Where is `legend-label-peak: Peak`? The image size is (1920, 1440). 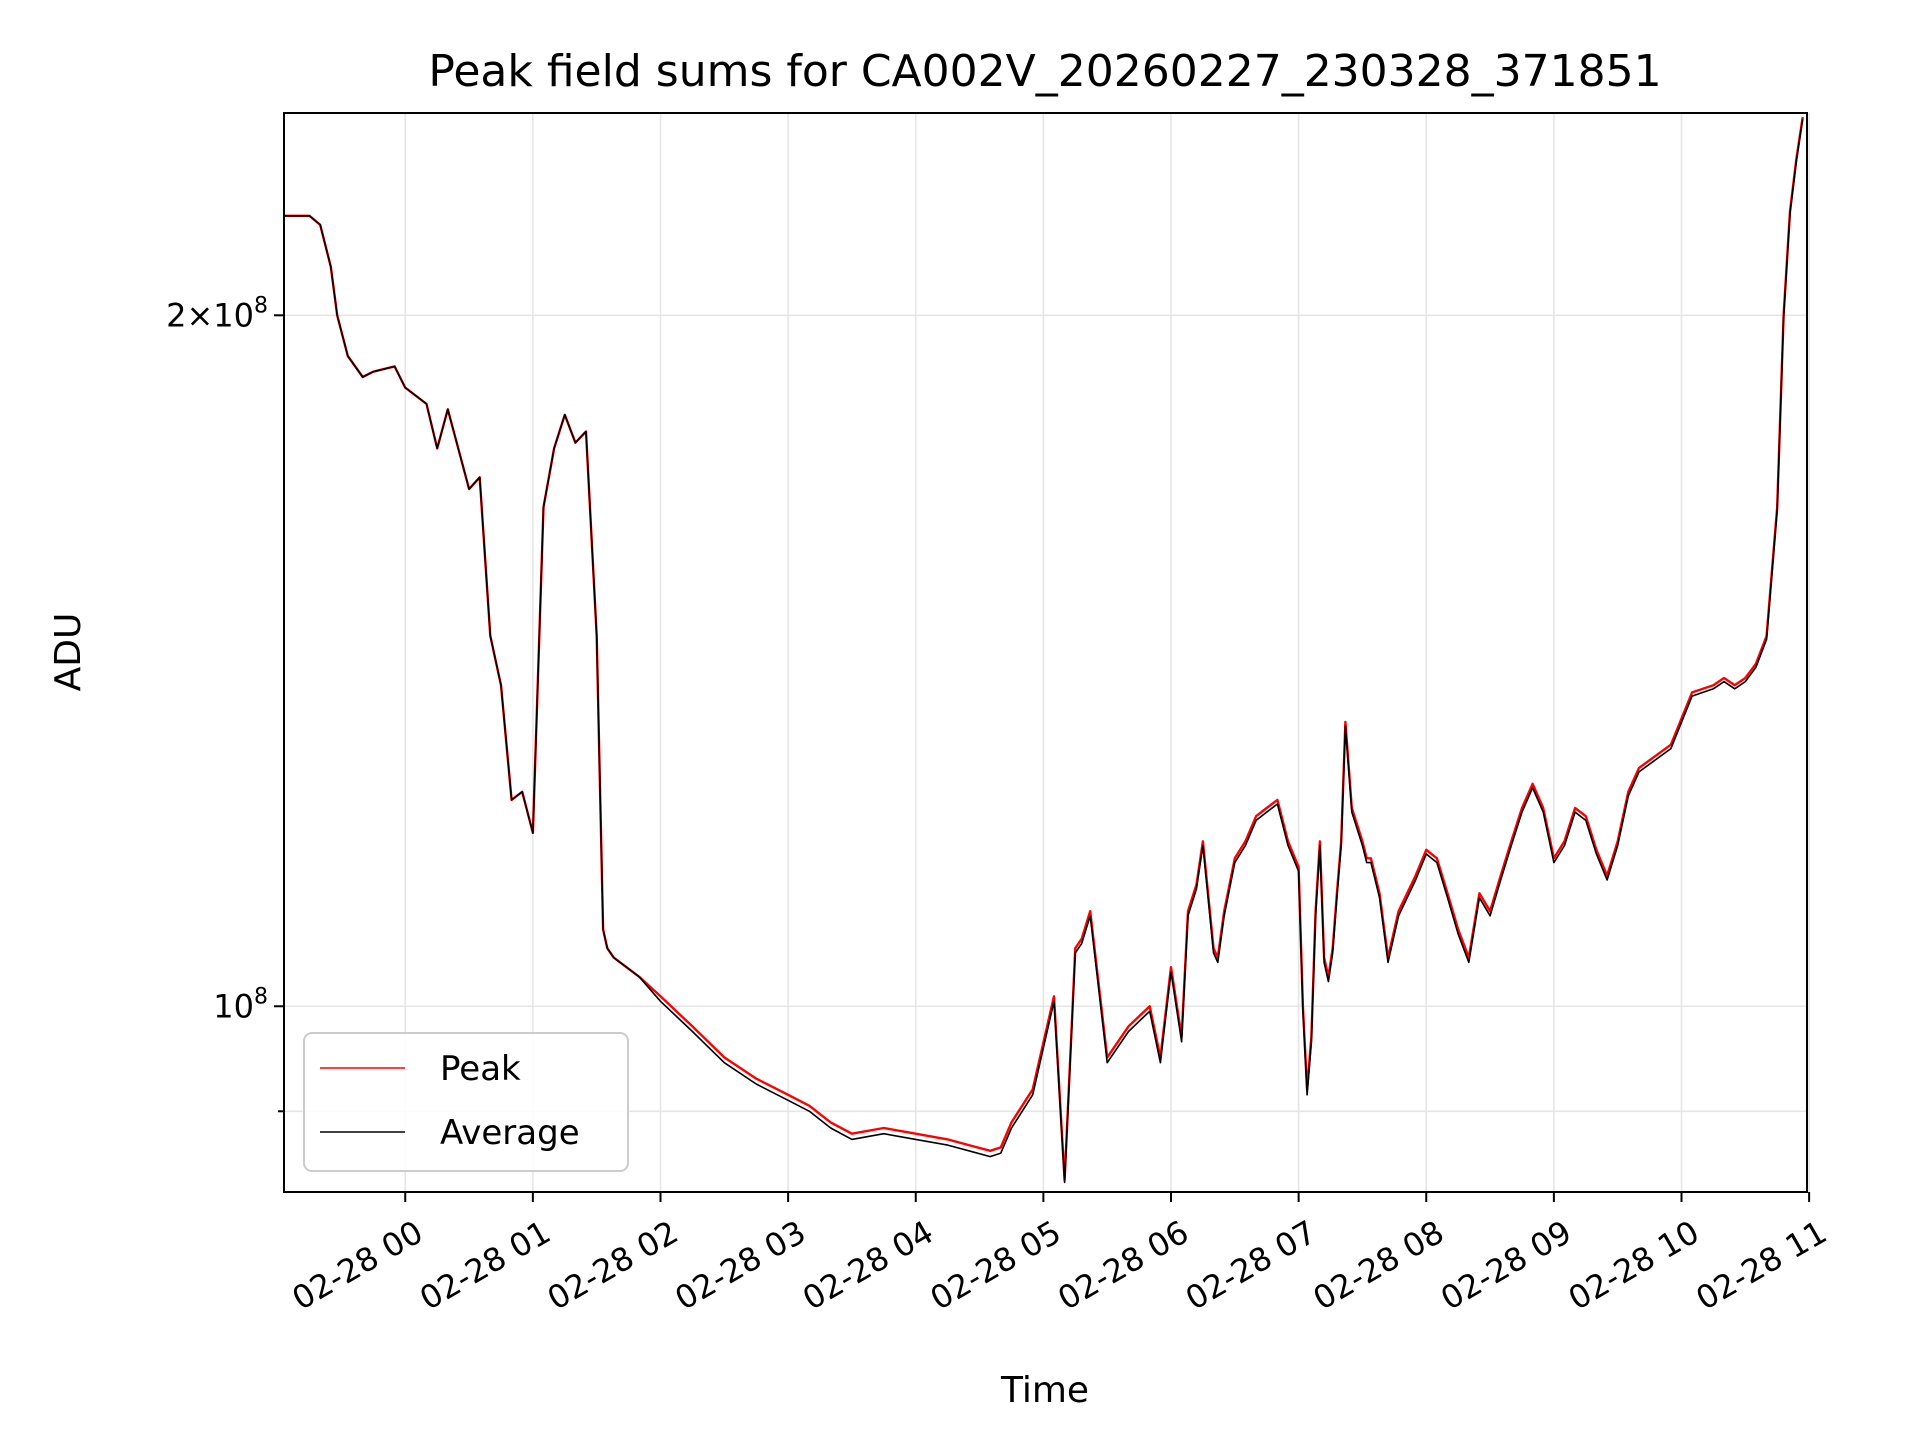 legend-label-peak: Peak is located at coordinates (480, 1069).